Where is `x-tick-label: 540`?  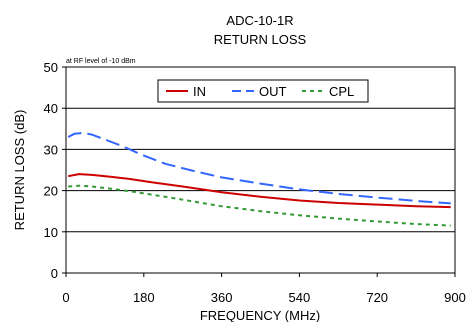 x-tick-label: 540 is located at coordinates (300, 297).